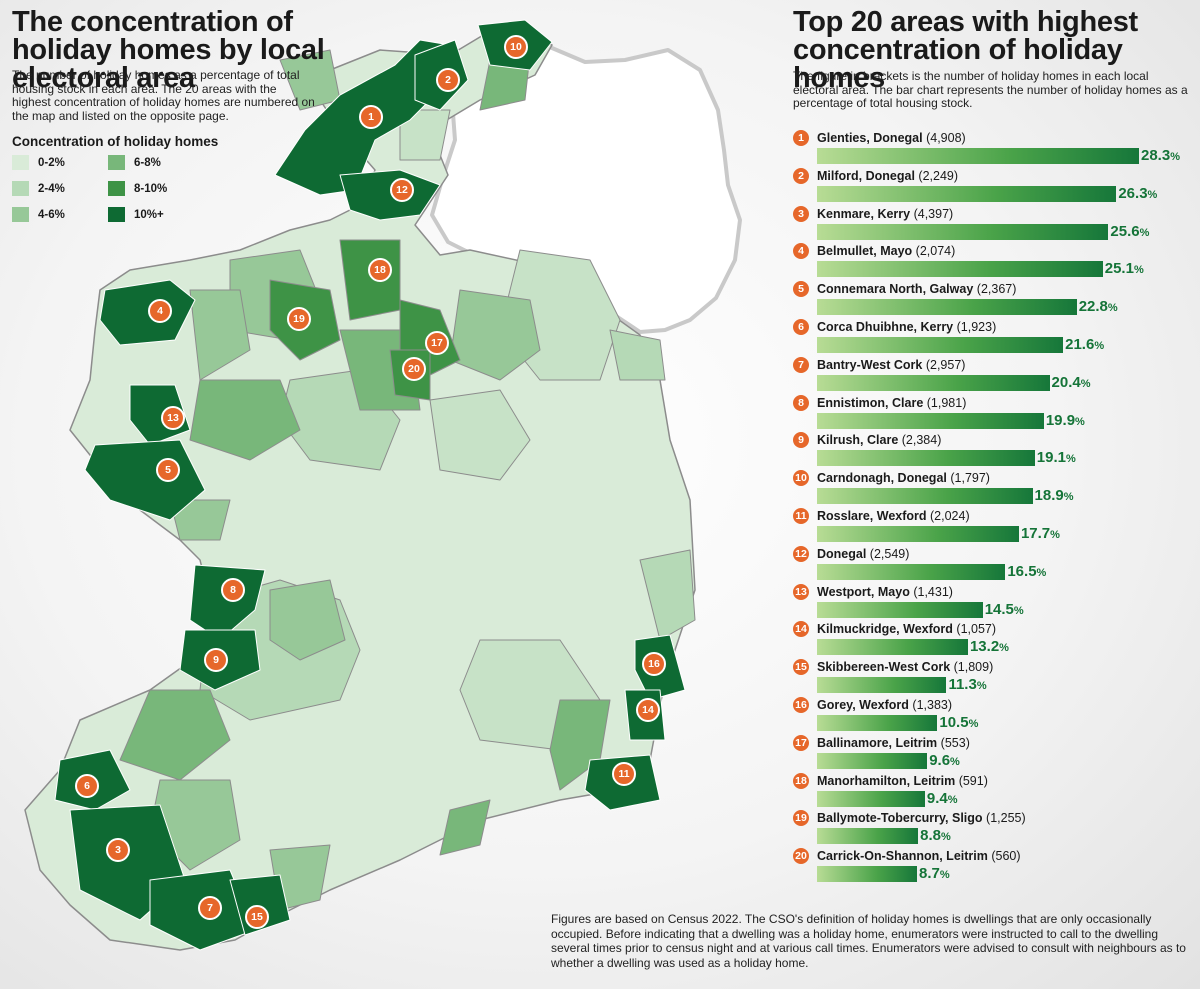 The height and width of the screenshot is (989, 1200). I want to click on bar-value-number: 9.6, so click(940, 760).